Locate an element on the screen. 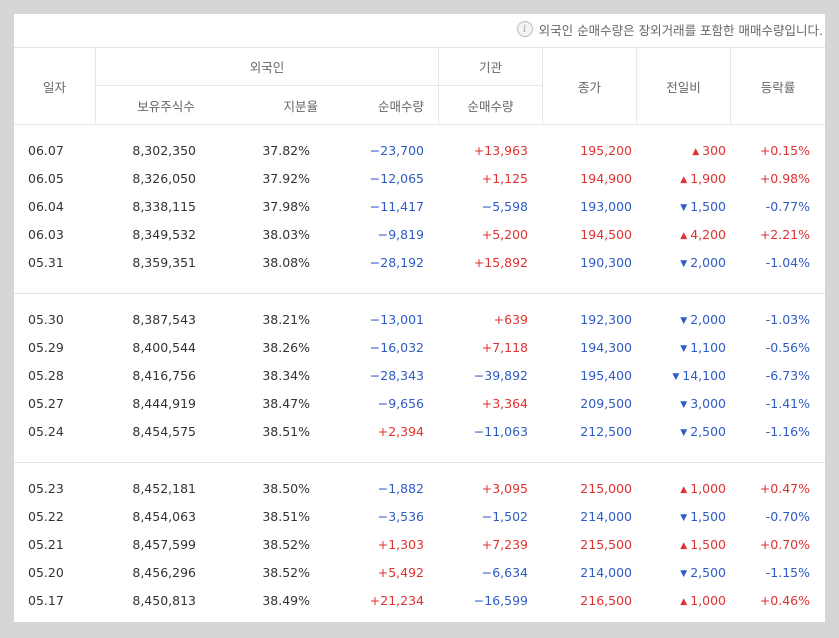 The width and height of the screenshot is (839, 638). cell-holdings: 8,302,350 is located at coordinates (164, 150).